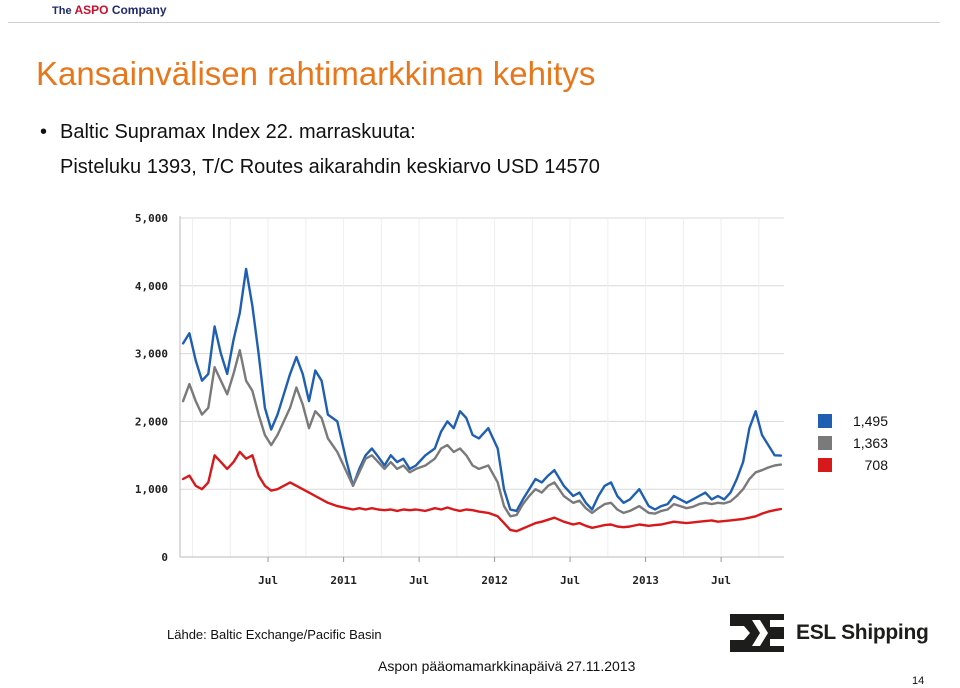 This screenshot has width=960, height=688. I want to click on y-tick-label: 4,000, so click(151, 286).